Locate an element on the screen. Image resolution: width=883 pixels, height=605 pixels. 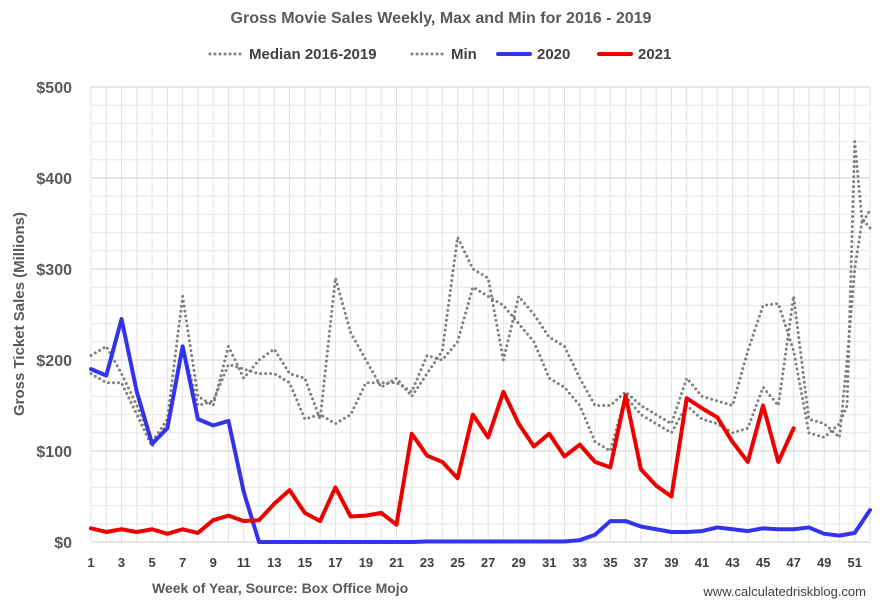
y-tick-label: $400 is located at coordinates (54, 179).